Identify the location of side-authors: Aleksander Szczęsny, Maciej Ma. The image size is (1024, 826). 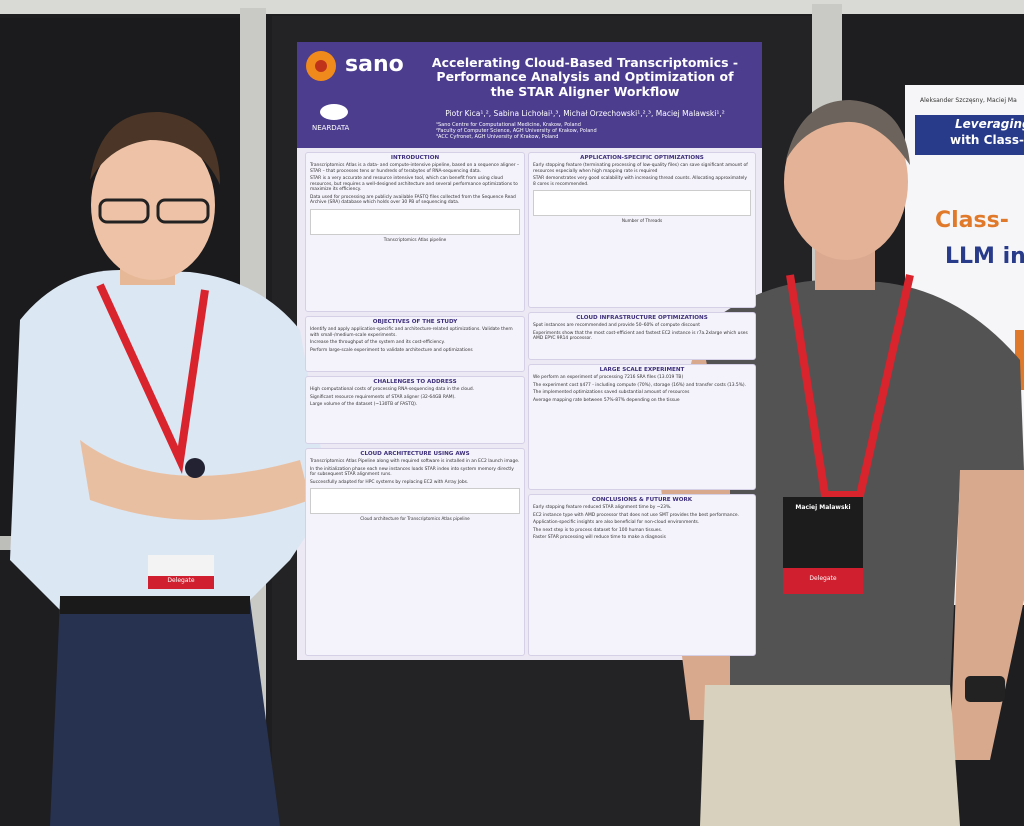
(968, 100).